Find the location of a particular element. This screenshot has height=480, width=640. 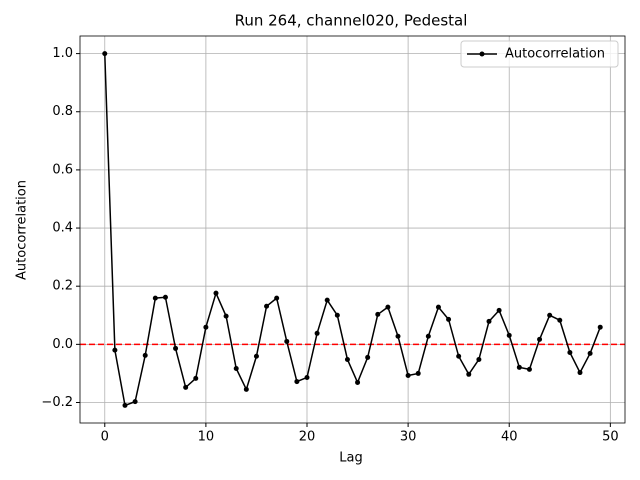

x-tick-label: 50 is located at coordinates (610, 437).